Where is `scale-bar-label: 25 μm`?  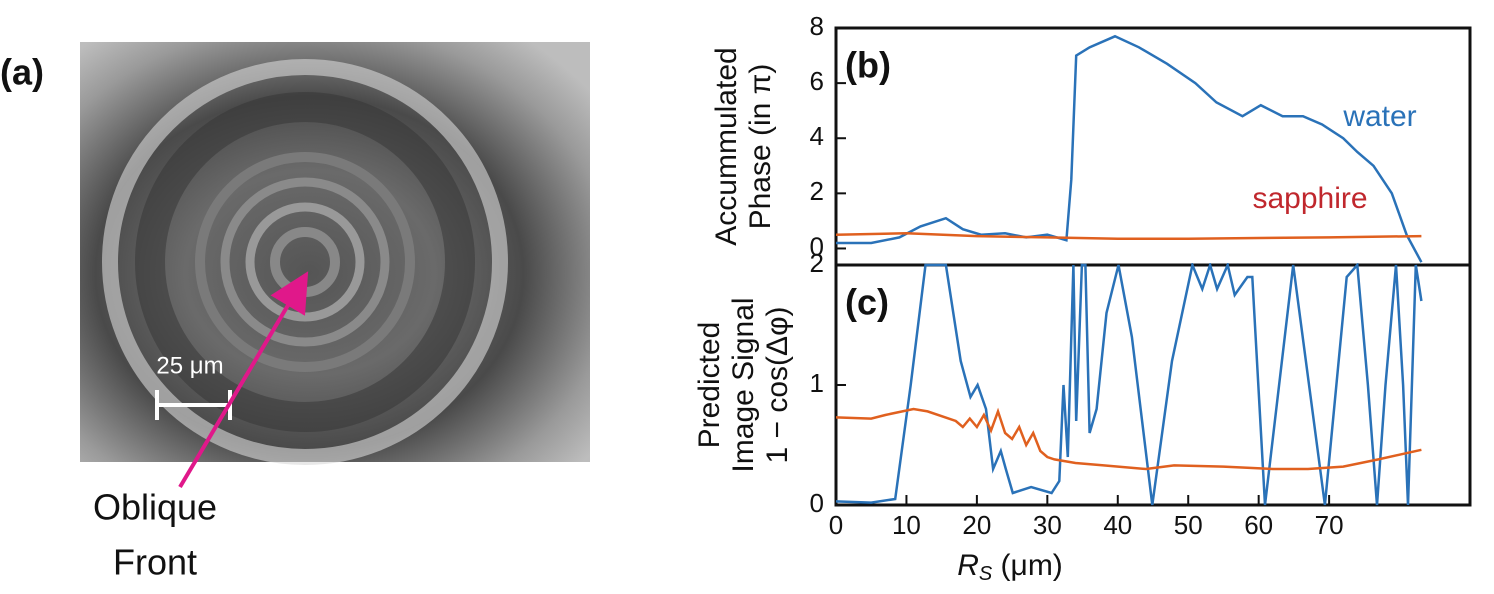 scale-bar-label: 25 μm is located at coordinates (189, 365).